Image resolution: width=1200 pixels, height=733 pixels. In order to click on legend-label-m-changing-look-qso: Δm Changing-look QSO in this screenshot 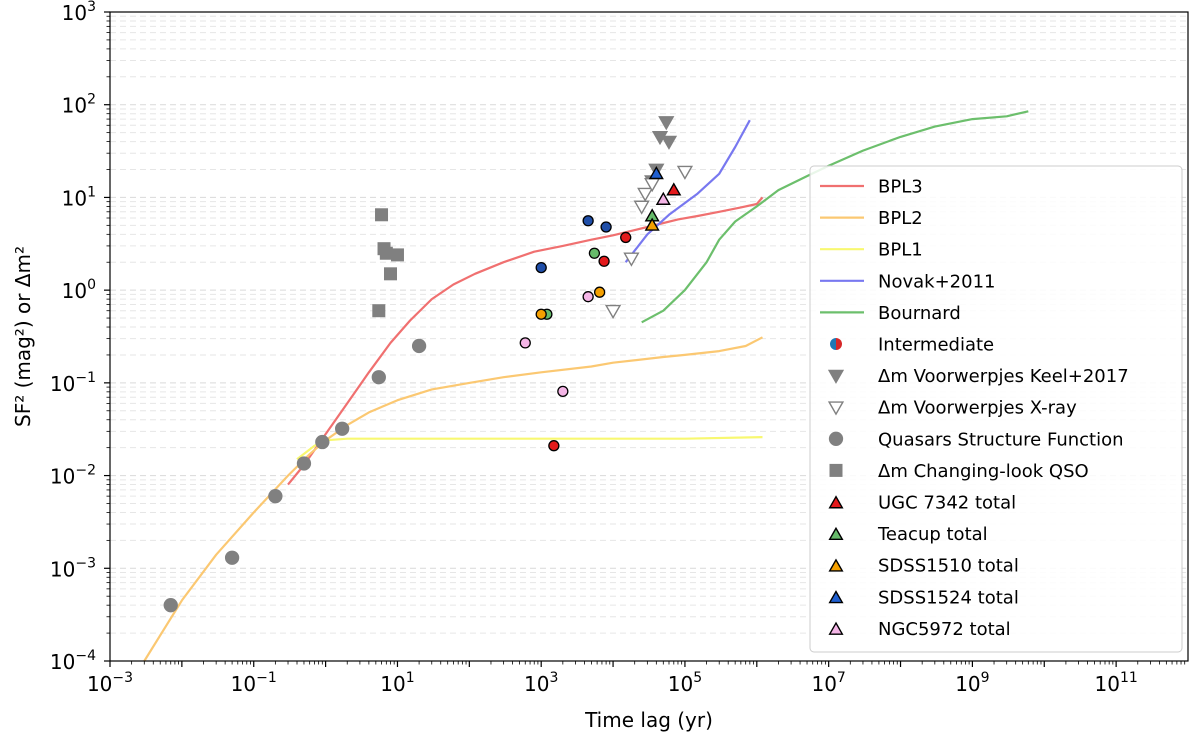, I will do `click(983, 471)`.